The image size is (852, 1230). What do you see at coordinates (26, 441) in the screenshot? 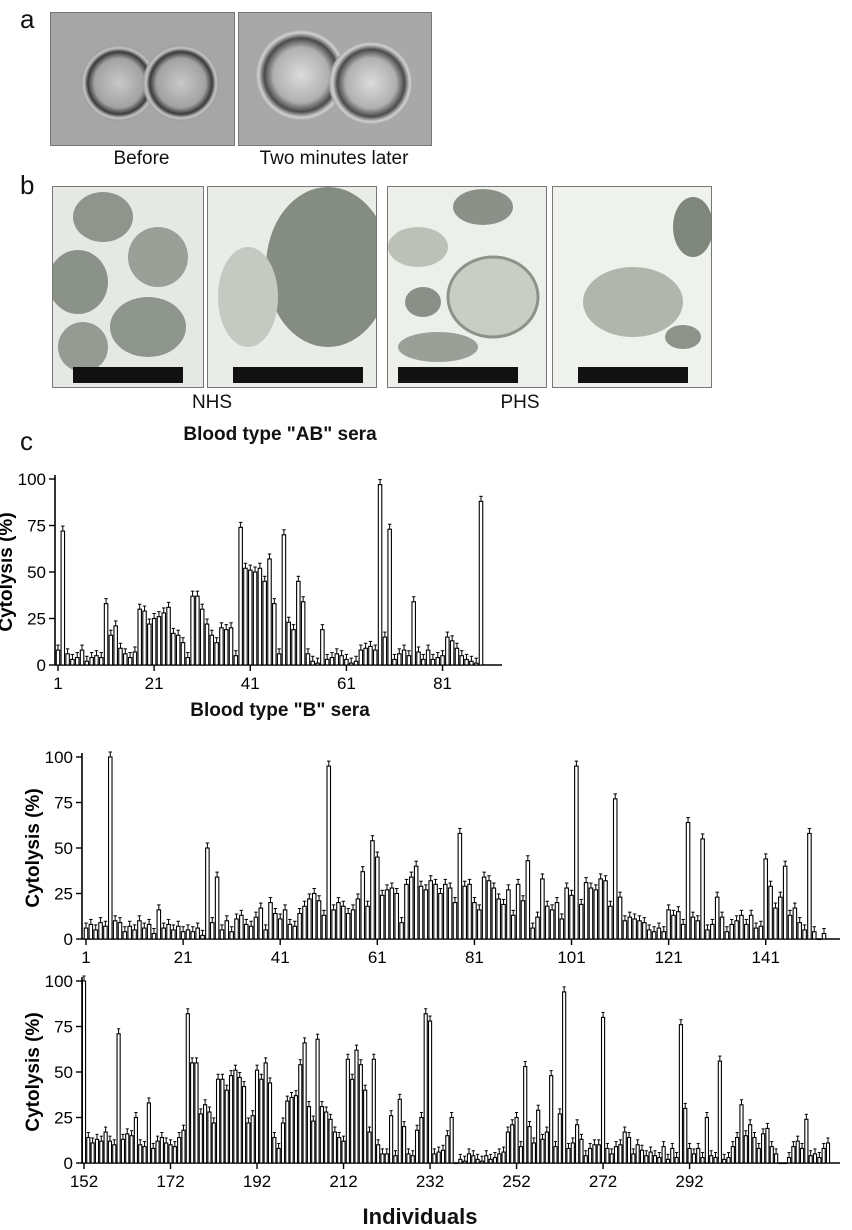
I see `panel-c-letter: c` at bounding box center [26, 441].